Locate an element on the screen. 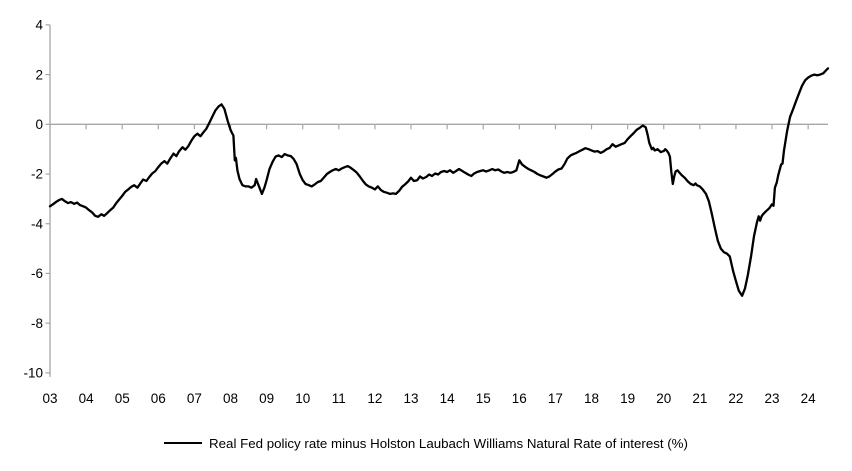  x-axis-tick-label: 07 is located at coordinates (194, 398).